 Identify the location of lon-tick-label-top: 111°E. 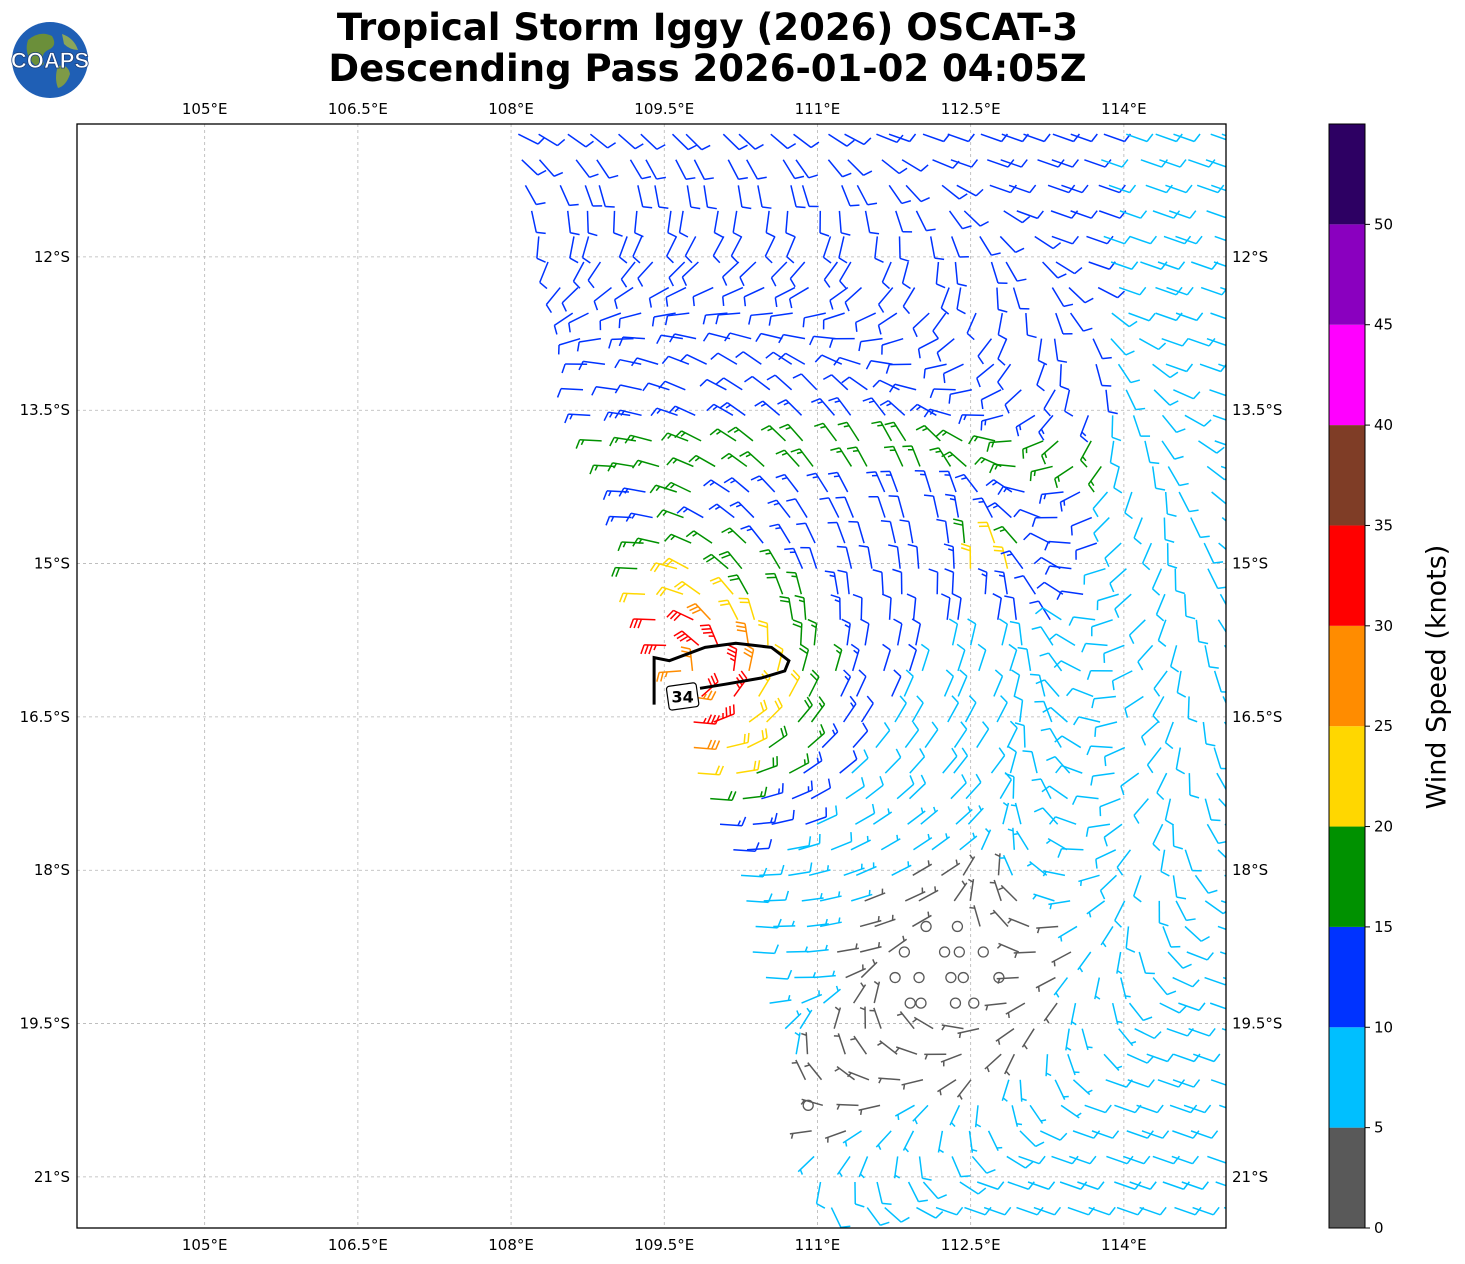
(818, 109).